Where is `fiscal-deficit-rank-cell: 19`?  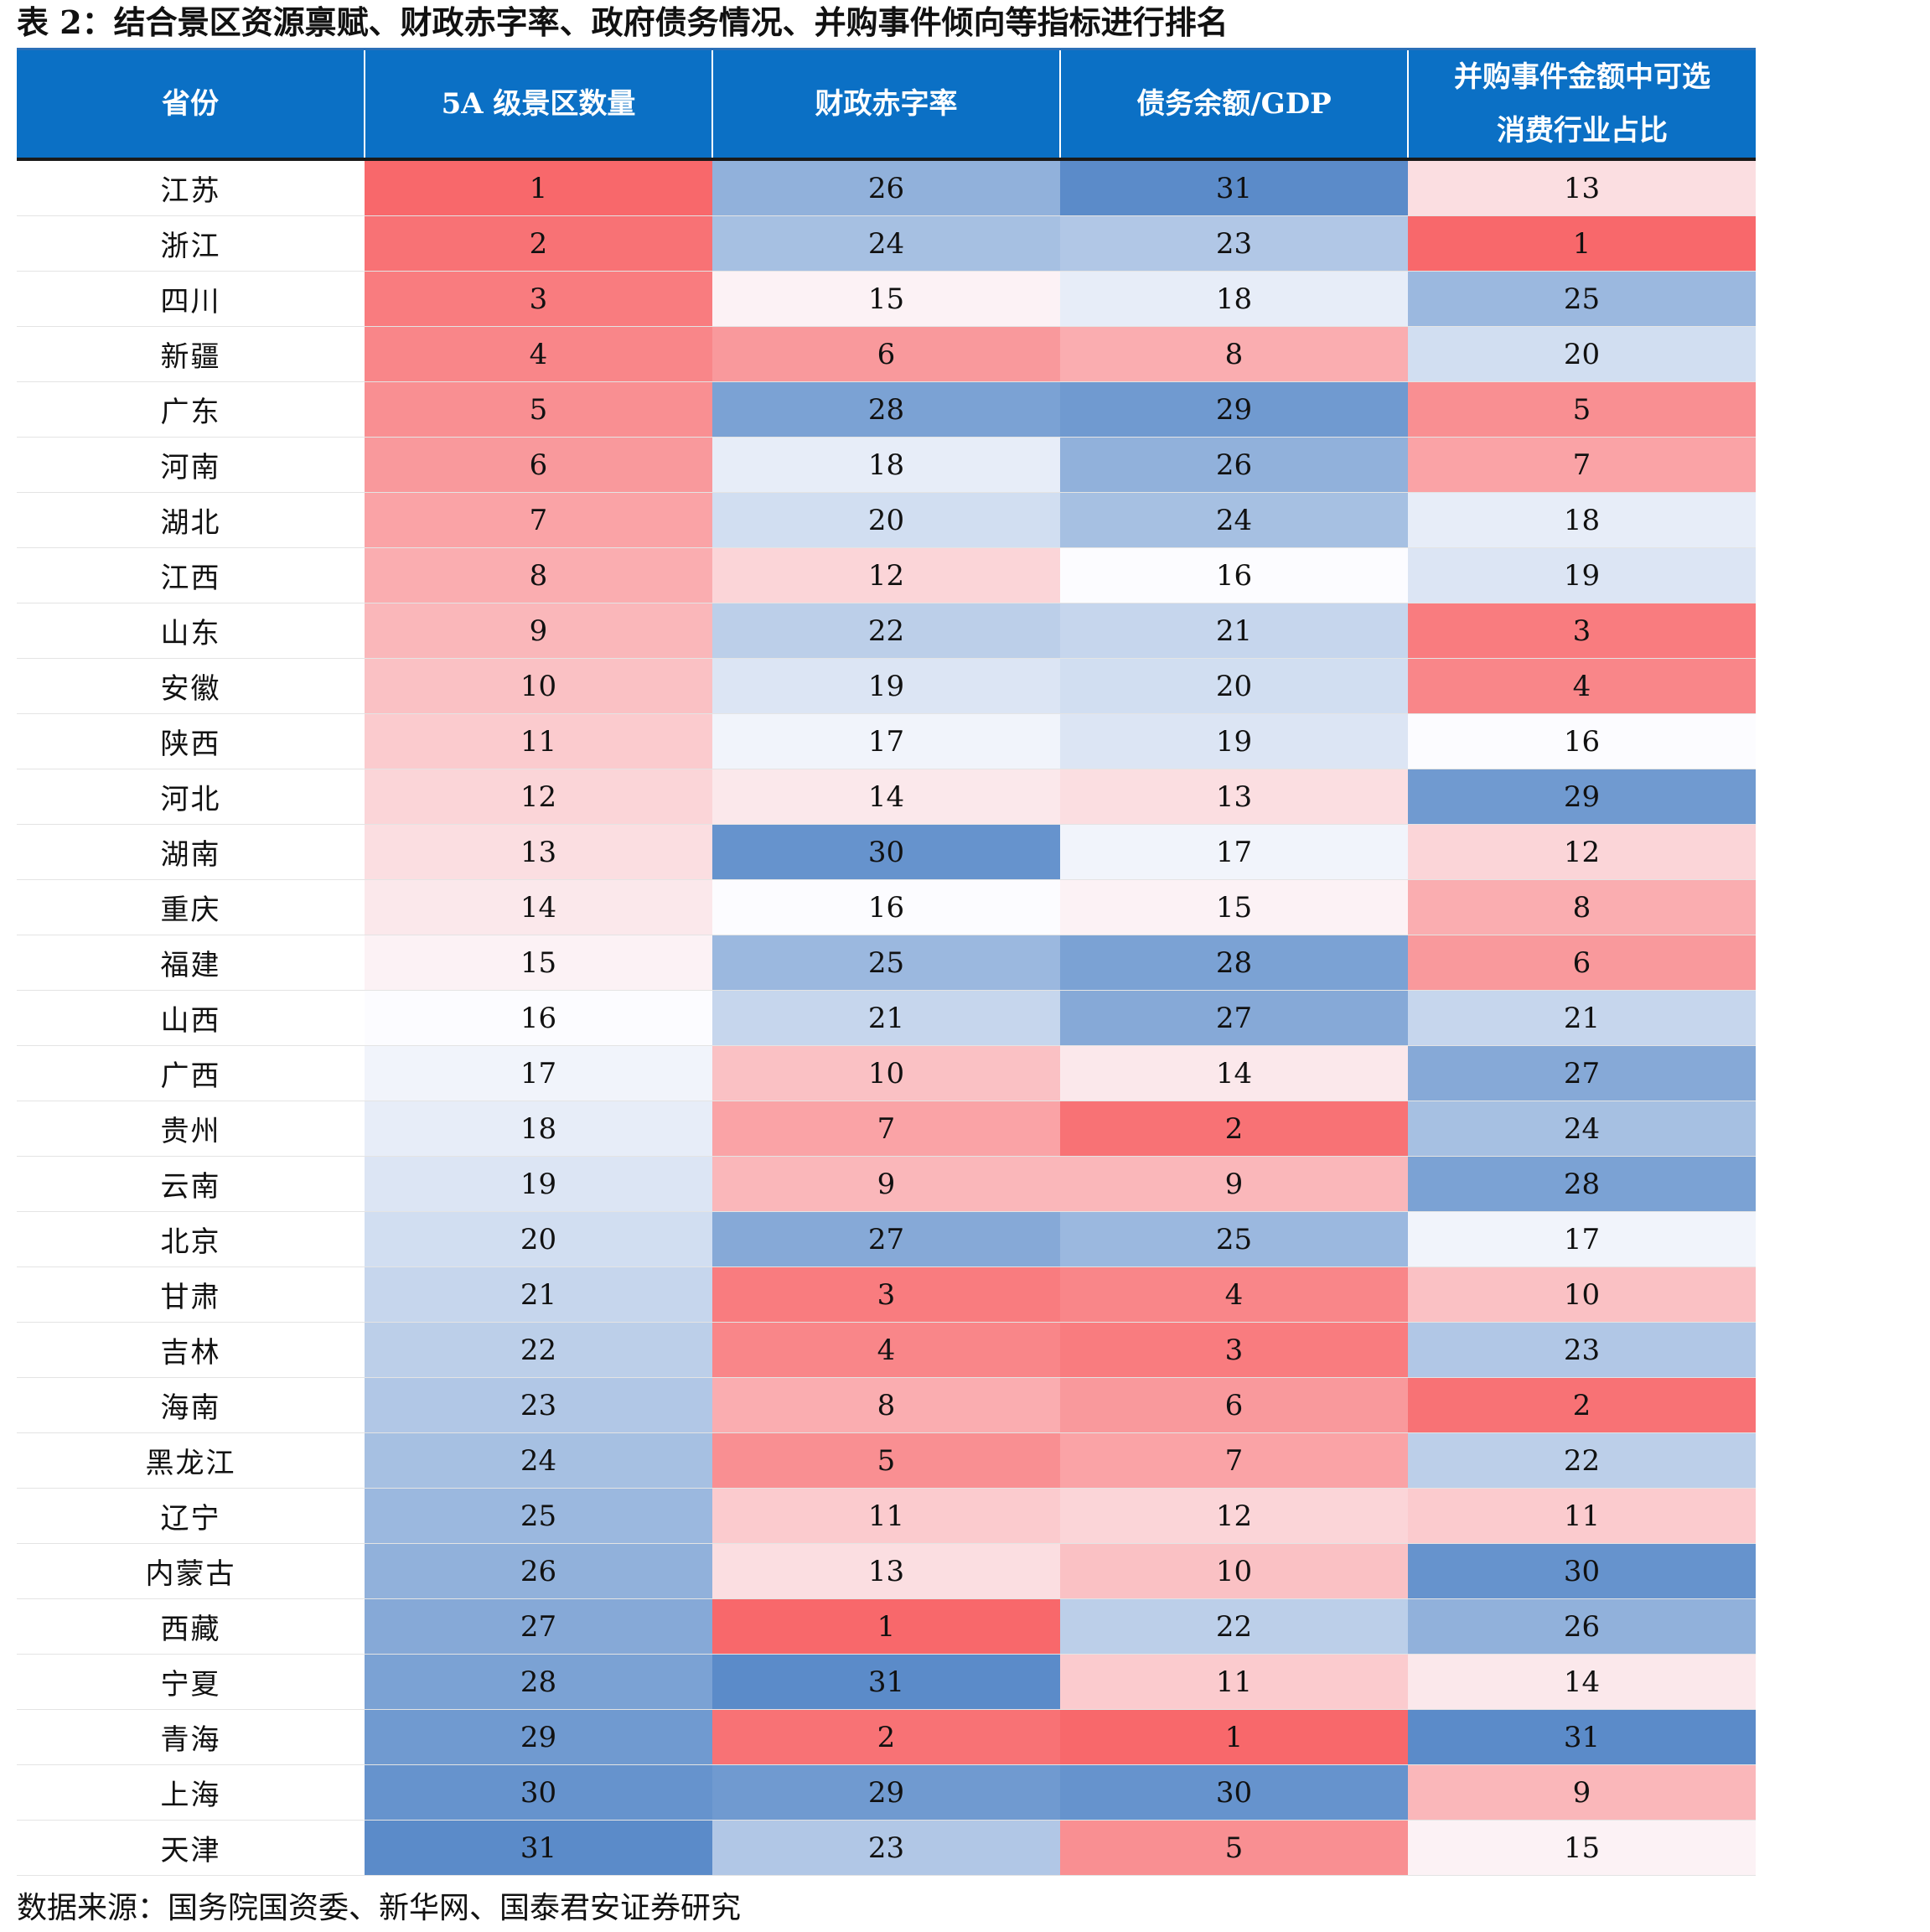
fiscal-deficit-rank-cell: 19 is located at coordinates (886, 686).